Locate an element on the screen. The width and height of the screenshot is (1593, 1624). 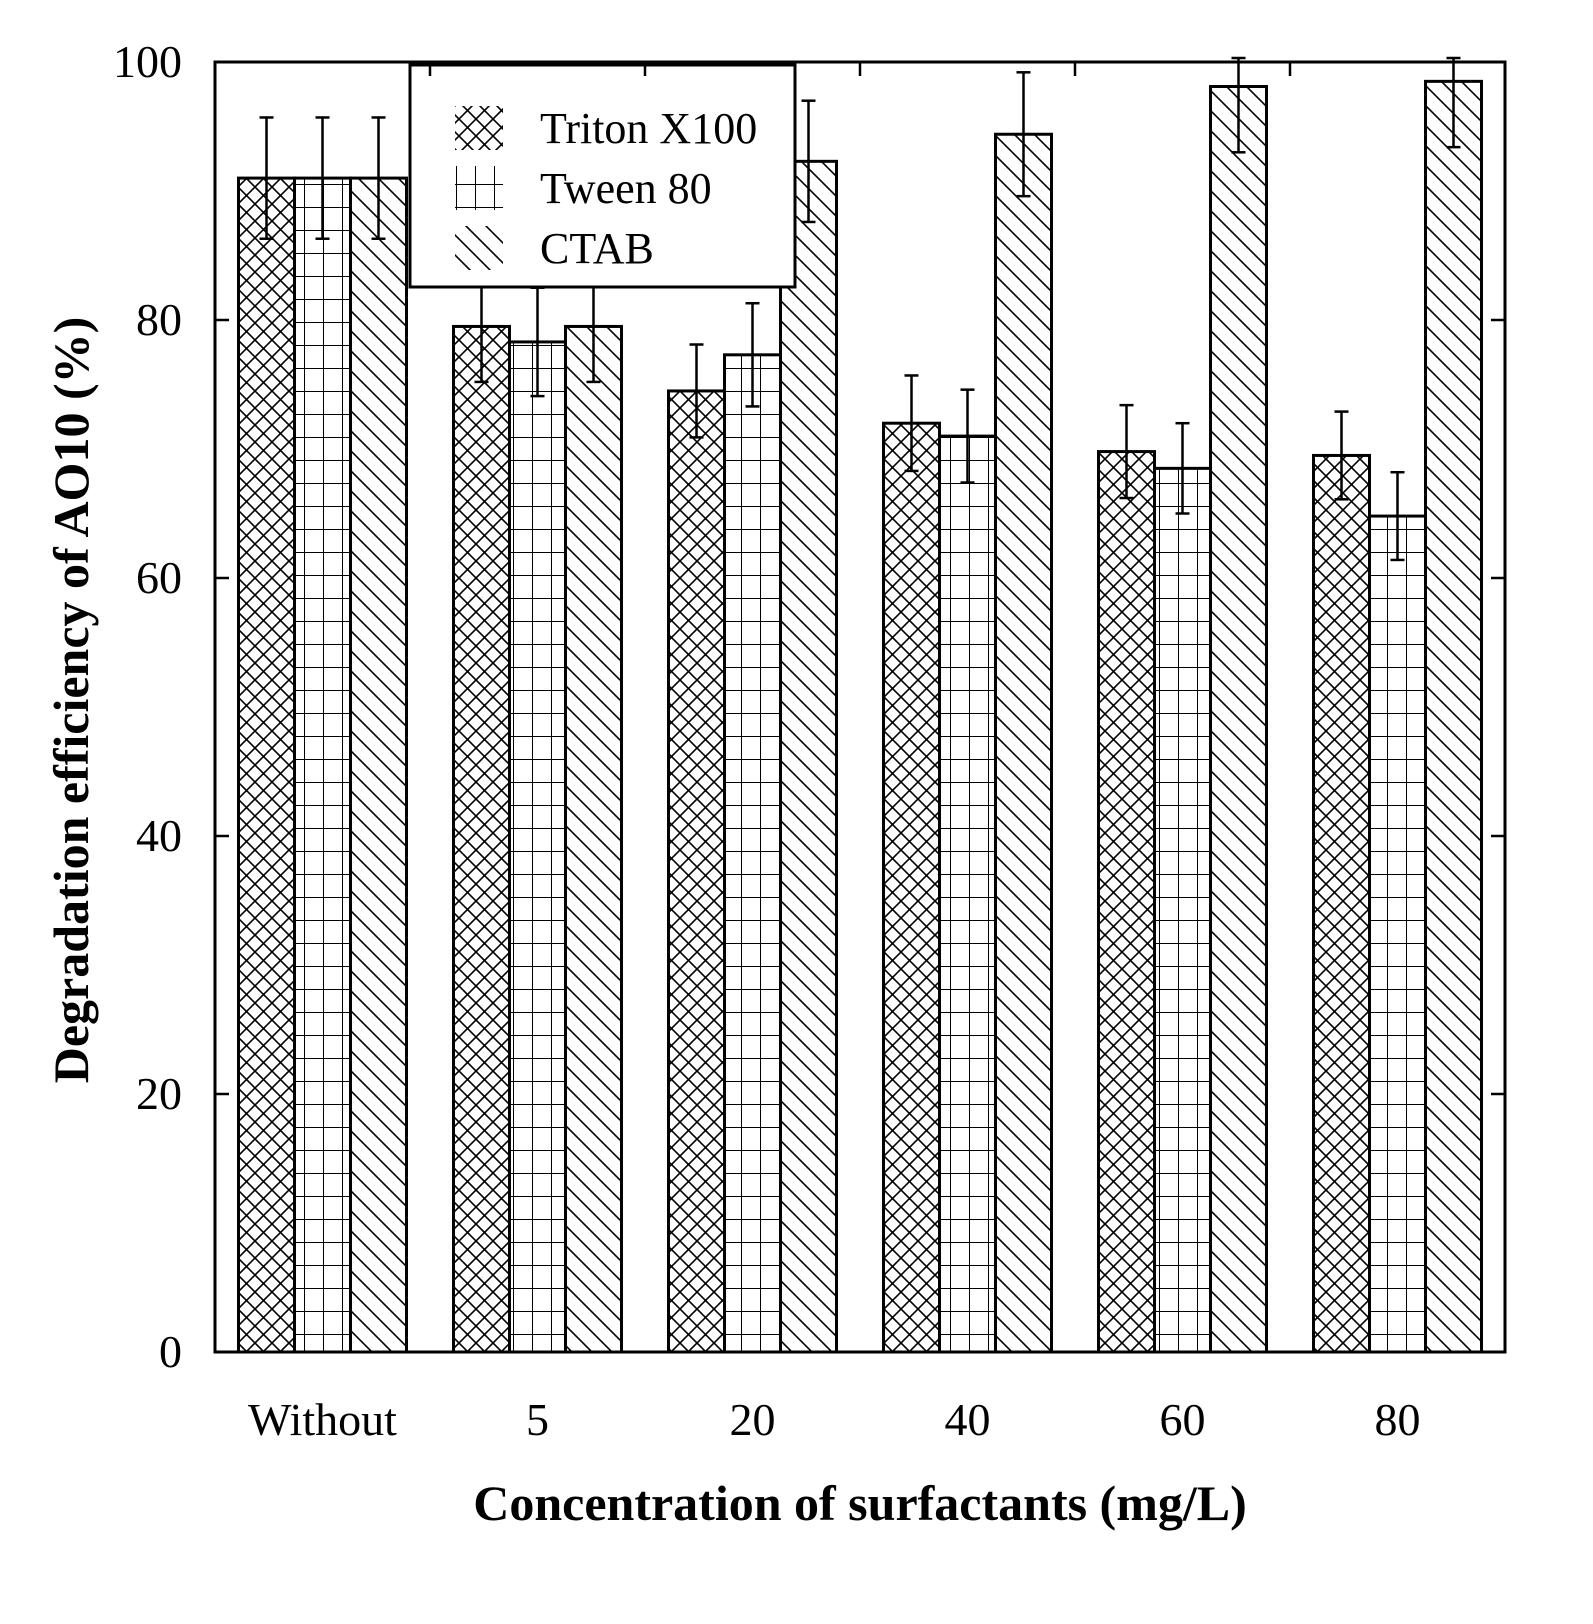
error-bar-ctab-without is located at coordinates (378, 178).